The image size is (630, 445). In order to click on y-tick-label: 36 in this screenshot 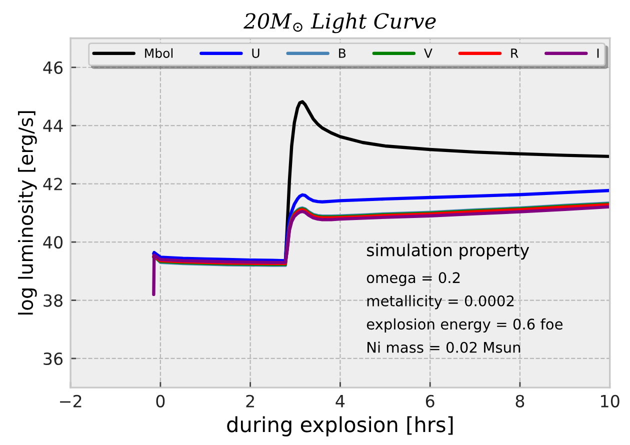, I will do `click(53, 359)`.